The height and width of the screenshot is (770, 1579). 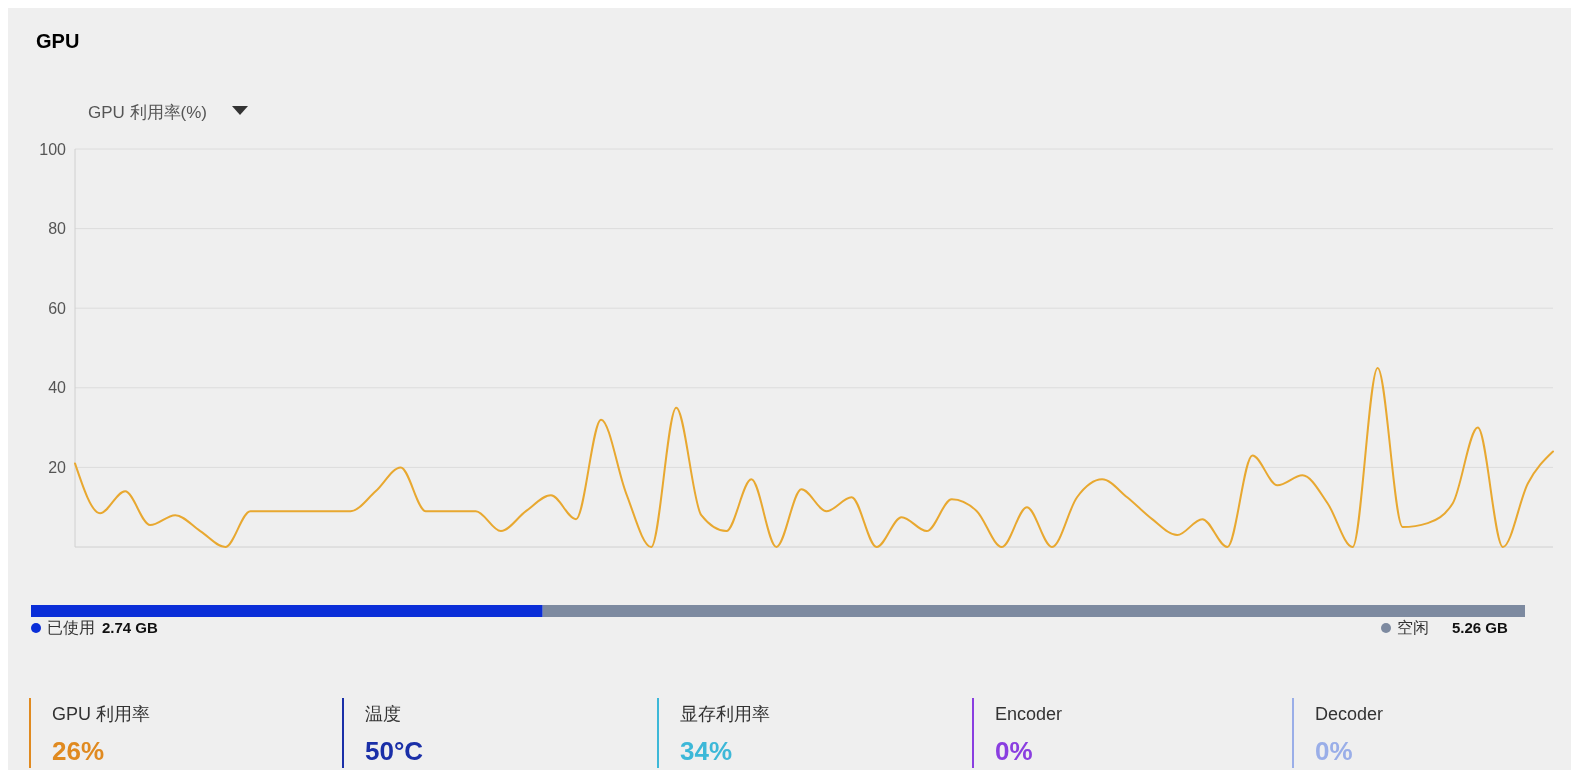 What do you see at coordinates (1480, 627) in the screenshot?
I see `data-label: 5.26 GB` at bounding box center [1480, 627].